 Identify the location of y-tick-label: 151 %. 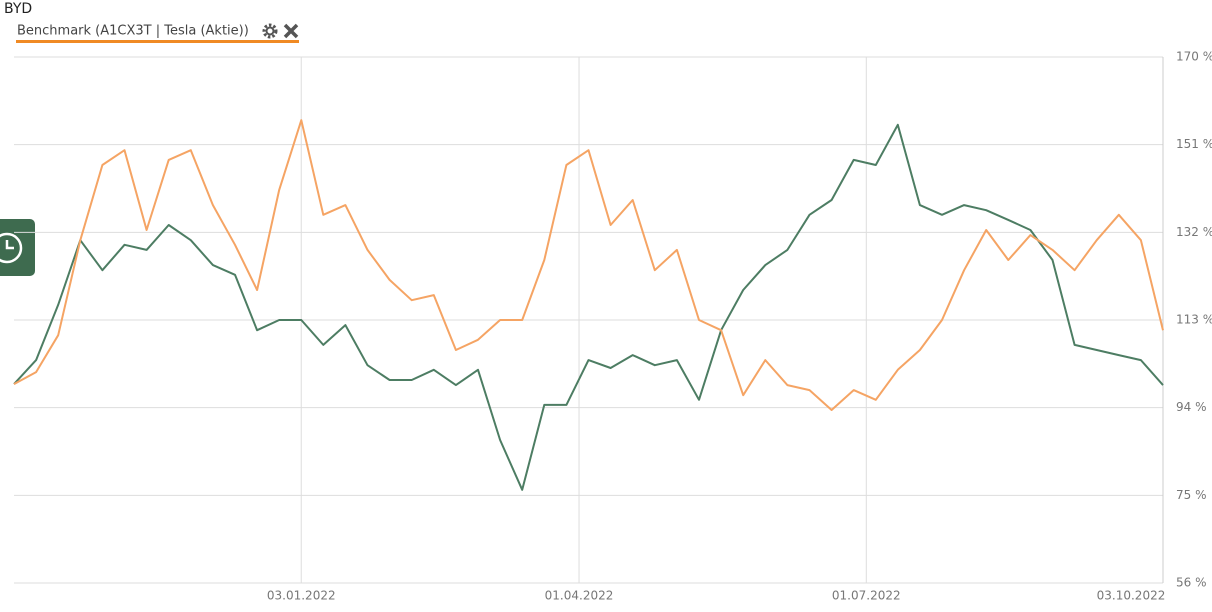
(1194, 144).